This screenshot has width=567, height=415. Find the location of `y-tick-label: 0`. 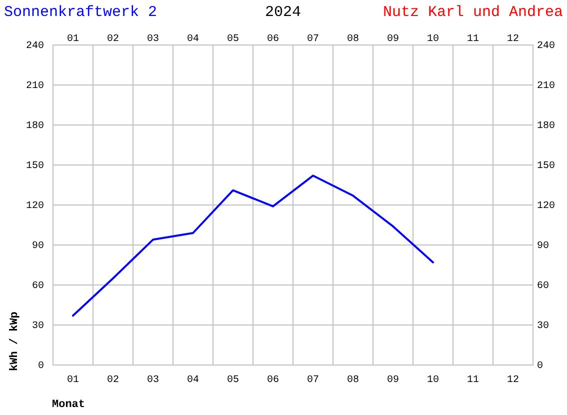

y-tick-label: 0 is located at coordinates (41, 366).